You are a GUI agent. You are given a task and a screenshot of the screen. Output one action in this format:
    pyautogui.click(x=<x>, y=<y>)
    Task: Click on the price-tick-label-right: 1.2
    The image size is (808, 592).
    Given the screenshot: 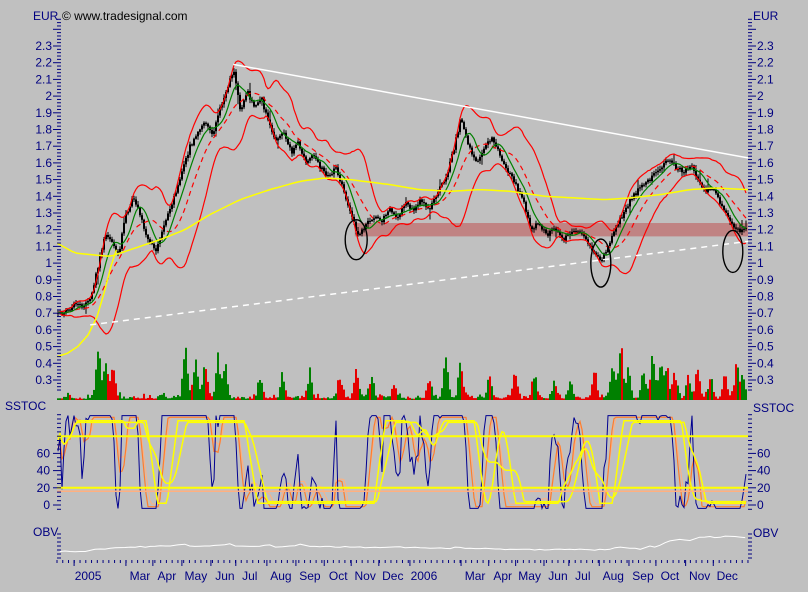 What is the action you would take?
    pyautogui.click(x=765, y=230)
    